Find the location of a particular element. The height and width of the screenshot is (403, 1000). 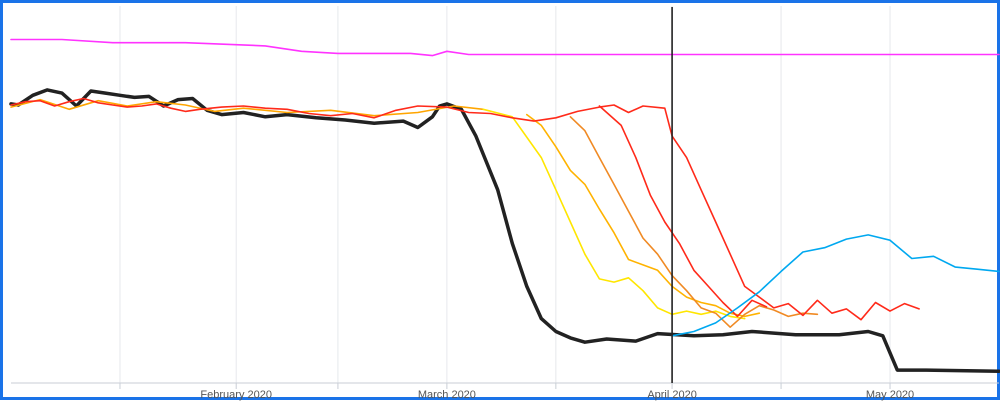

x-tick-label-3: May 2020 is located at coordinates (890, 395).